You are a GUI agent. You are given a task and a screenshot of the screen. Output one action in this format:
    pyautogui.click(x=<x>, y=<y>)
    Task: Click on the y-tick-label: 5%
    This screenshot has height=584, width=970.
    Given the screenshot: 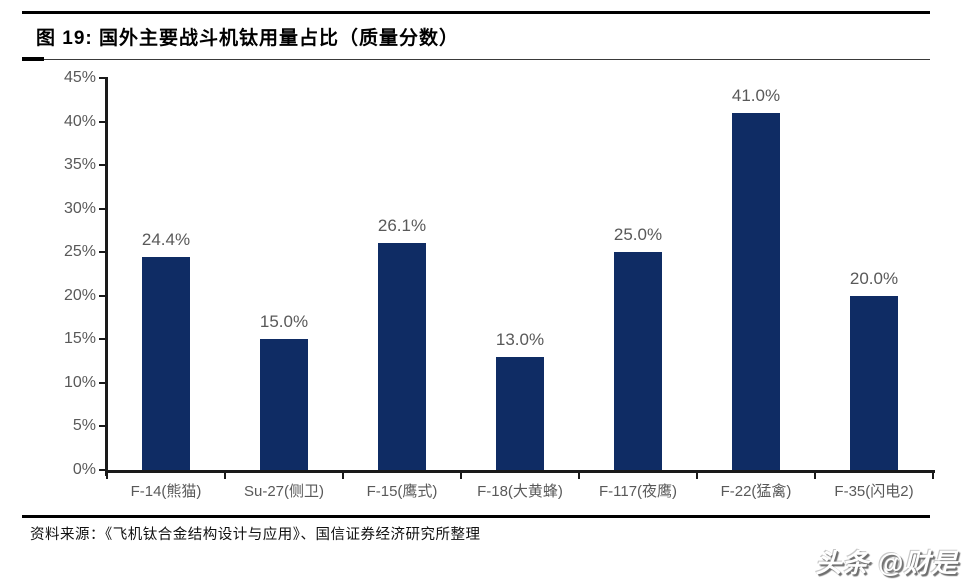 What is the action you would take?
    pyautogui.click(x=84, y=426)
    